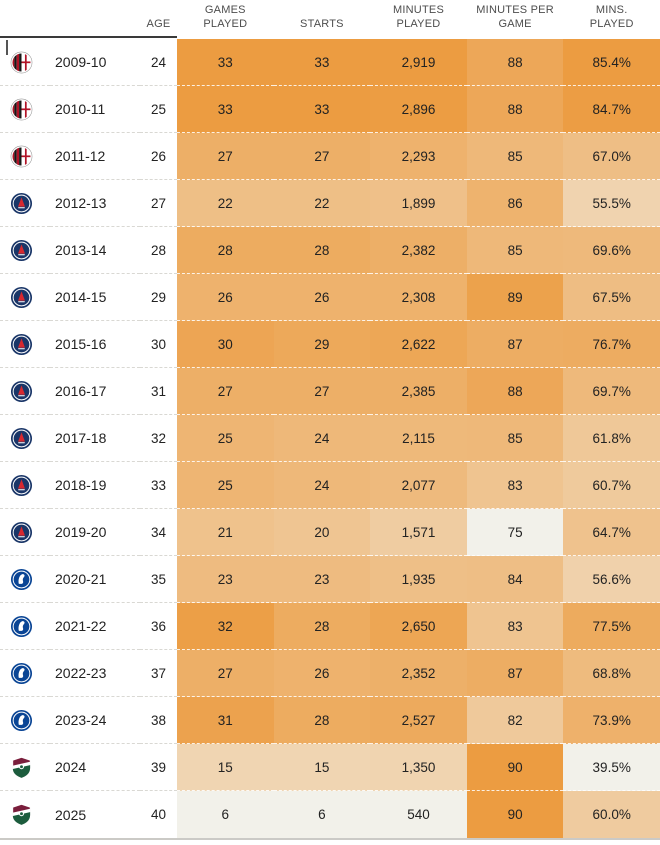 The image size is (660, 845). I want to click on minutes-per-game-cell: 90, so click(515, 767).